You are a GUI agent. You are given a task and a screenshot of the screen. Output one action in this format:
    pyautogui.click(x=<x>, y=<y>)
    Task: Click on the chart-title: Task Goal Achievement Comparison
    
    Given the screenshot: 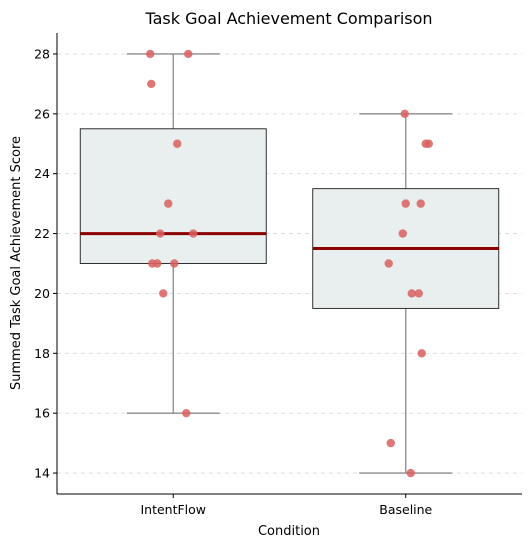 What is the action you would take?
    pyautogui.click(x=288, y=18)
    